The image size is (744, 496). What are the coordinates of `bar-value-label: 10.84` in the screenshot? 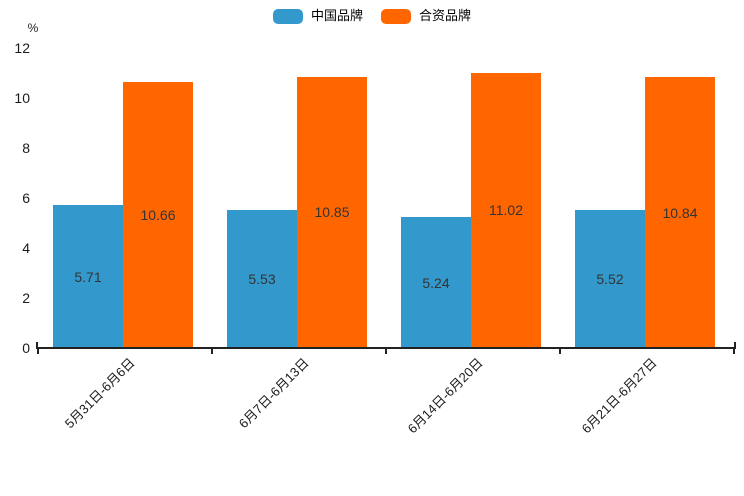 It's located at (680, 212).